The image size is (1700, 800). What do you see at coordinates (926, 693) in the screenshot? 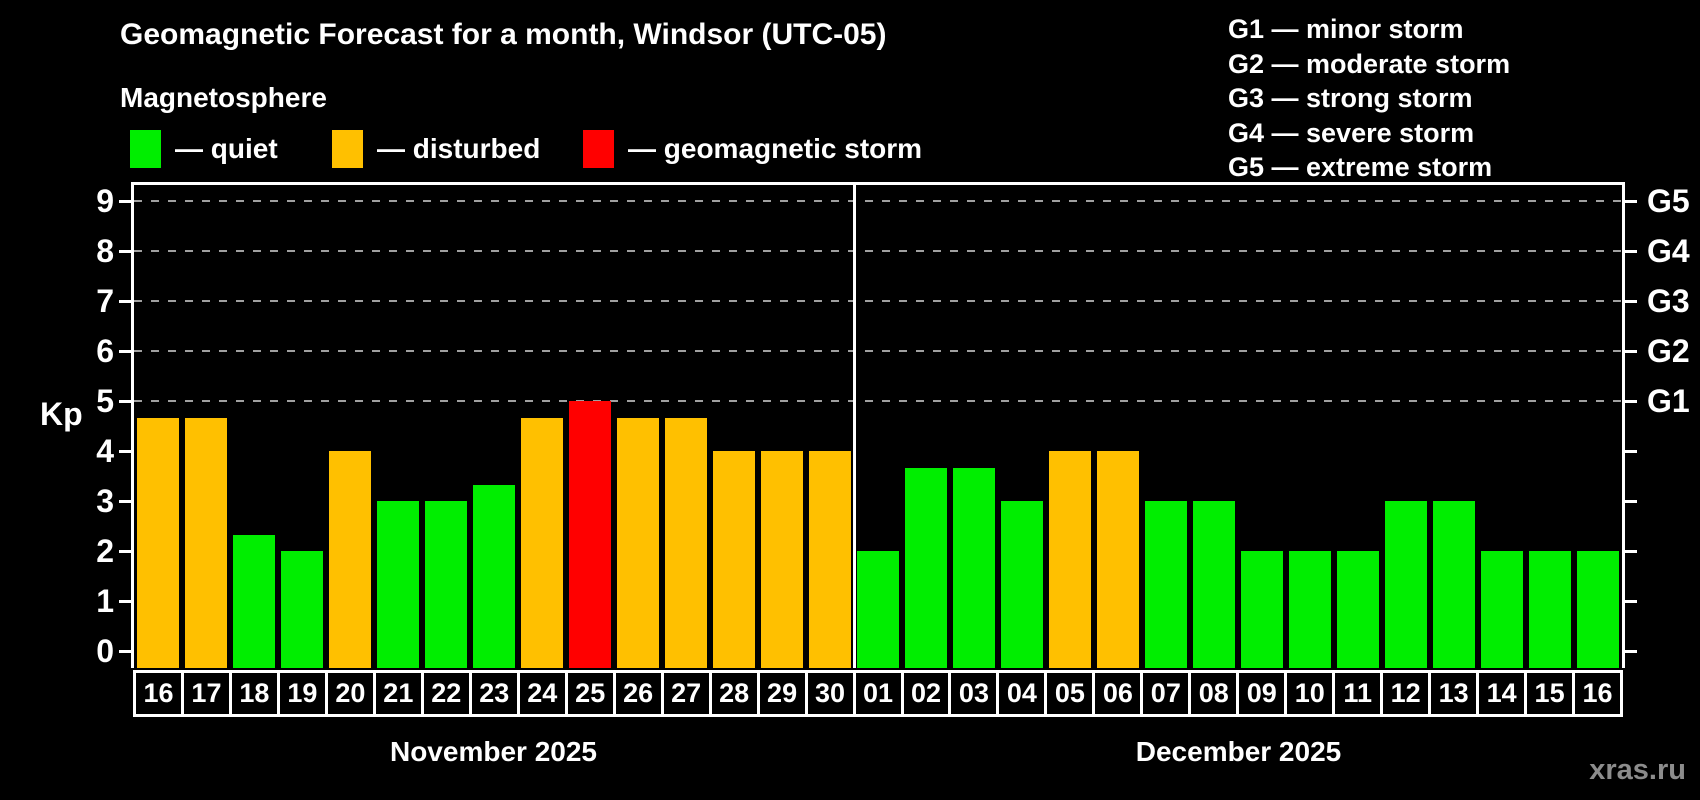
I see `date-label-dec-02: 02` at bounding box center [926, 693].